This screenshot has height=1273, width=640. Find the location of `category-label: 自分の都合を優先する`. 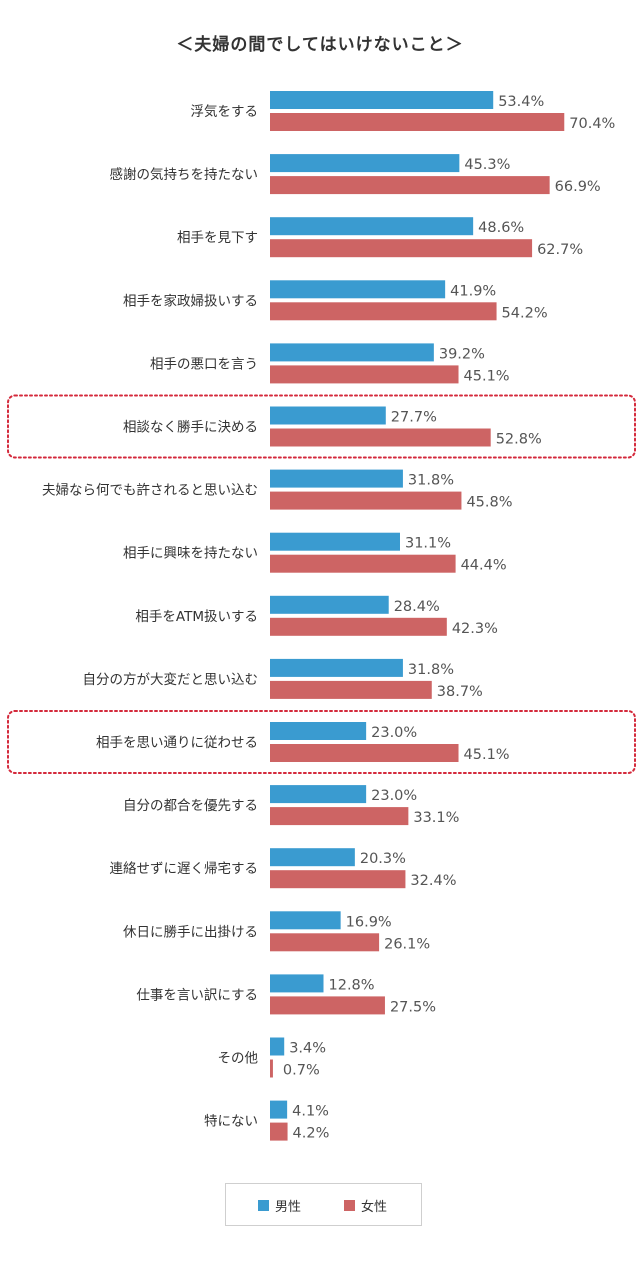

category-label: 自分の都合を優先する is located at coordinates (190, 806).